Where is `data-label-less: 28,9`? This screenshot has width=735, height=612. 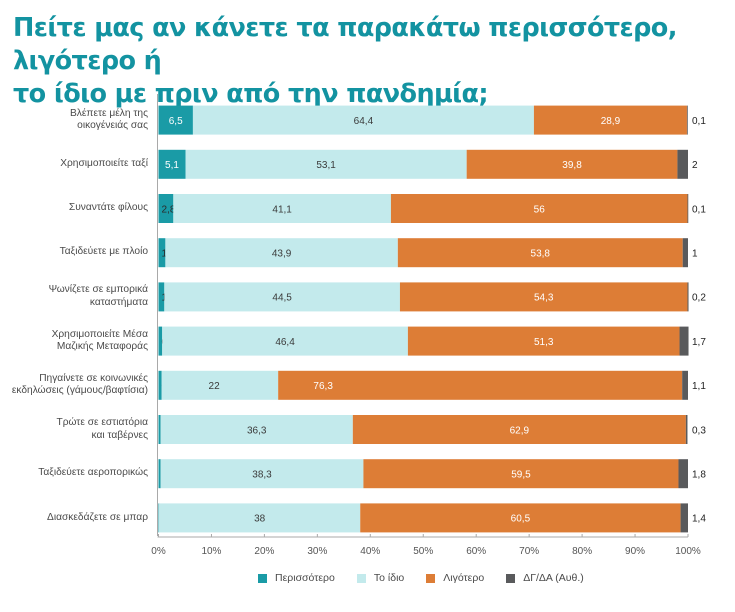
data-label-less: 28,9 is located at coordinates (611, 121).